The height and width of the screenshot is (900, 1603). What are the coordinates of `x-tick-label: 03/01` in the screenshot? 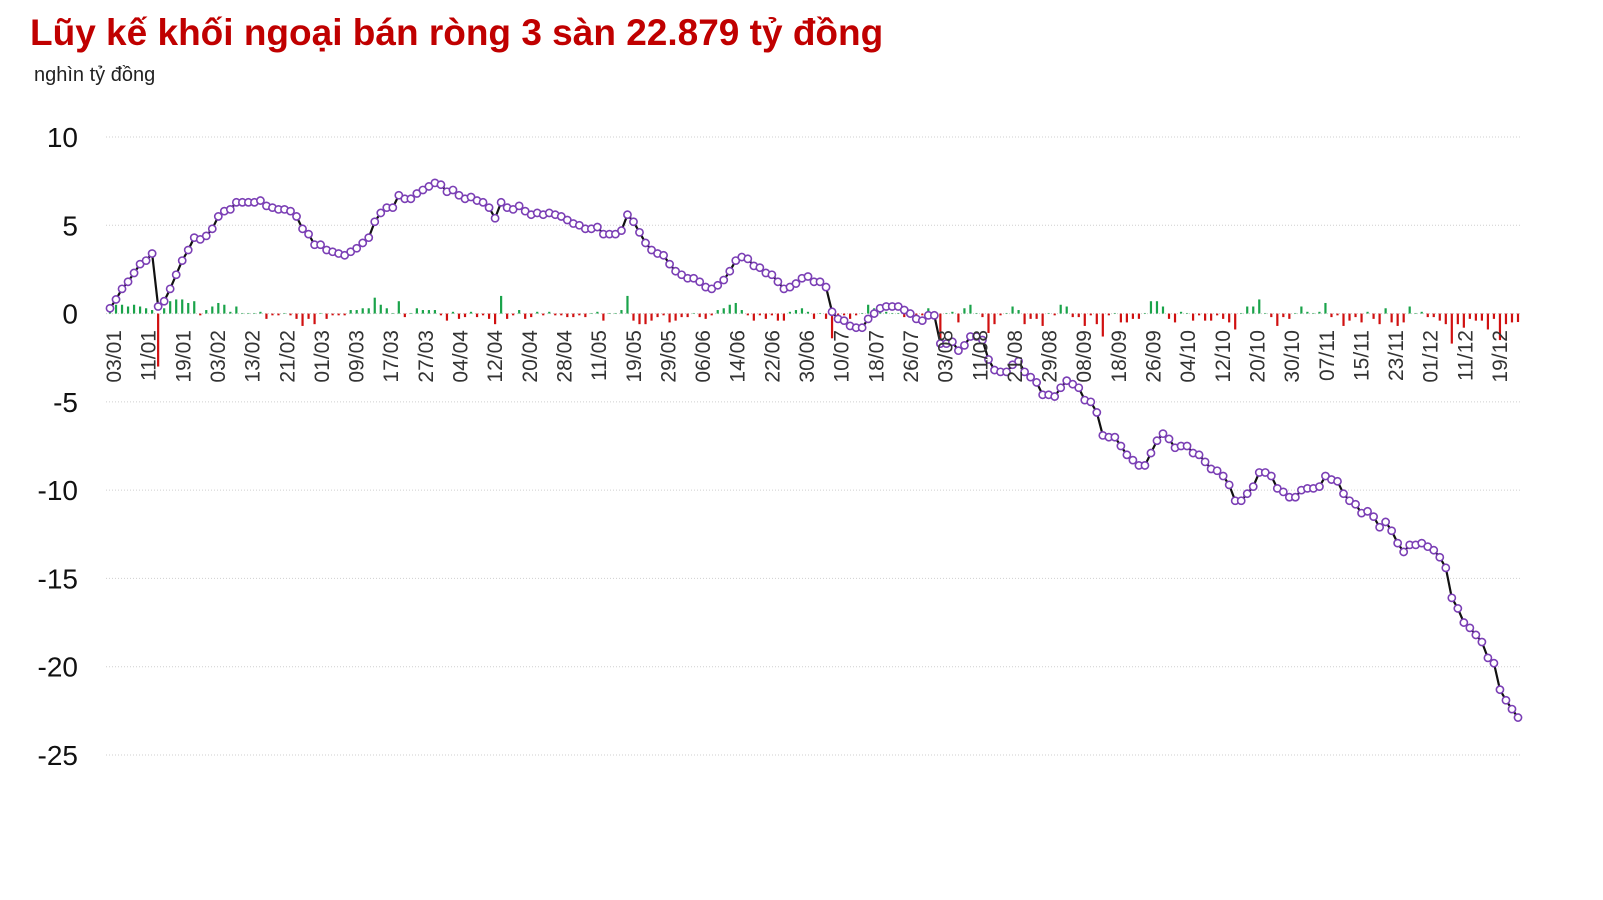 It's located at (114, 356).